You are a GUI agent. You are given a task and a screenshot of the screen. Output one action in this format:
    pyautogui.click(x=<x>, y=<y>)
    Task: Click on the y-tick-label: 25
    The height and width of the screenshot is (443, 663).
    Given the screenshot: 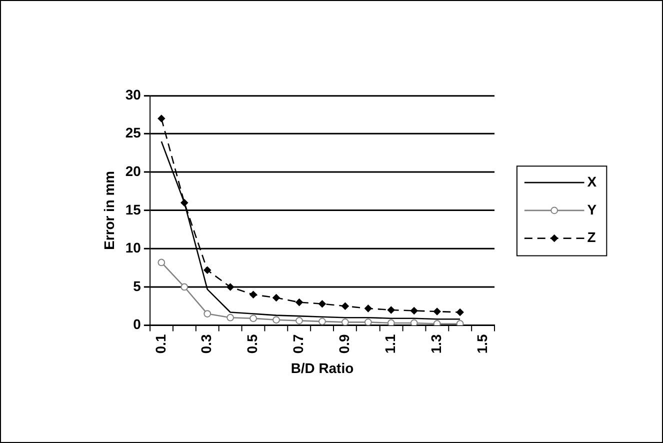 What is the action you would take?
    pyautogui.click(x=133, y=132)
    